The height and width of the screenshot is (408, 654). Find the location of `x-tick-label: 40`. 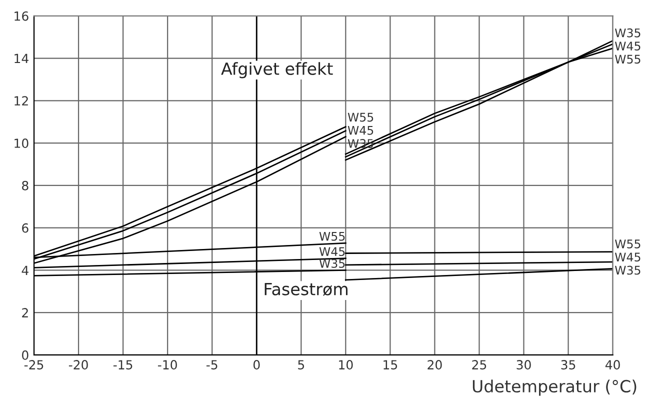

x-tick-label: 40 is located at coordinates (612, 365).